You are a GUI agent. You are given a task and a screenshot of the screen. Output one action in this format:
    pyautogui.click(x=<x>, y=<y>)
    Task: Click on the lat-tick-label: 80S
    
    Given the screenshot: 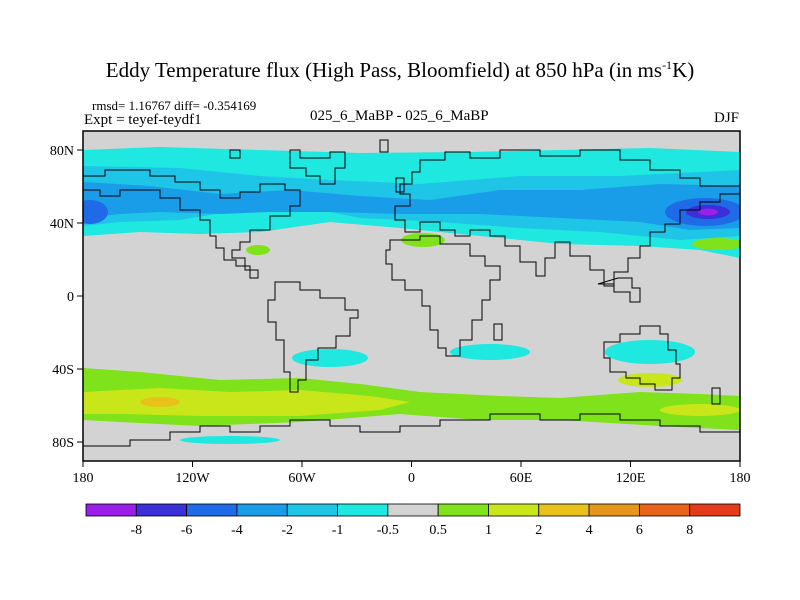 What is the action you would take?
    pyautogui.click(x=63, y=443)
    